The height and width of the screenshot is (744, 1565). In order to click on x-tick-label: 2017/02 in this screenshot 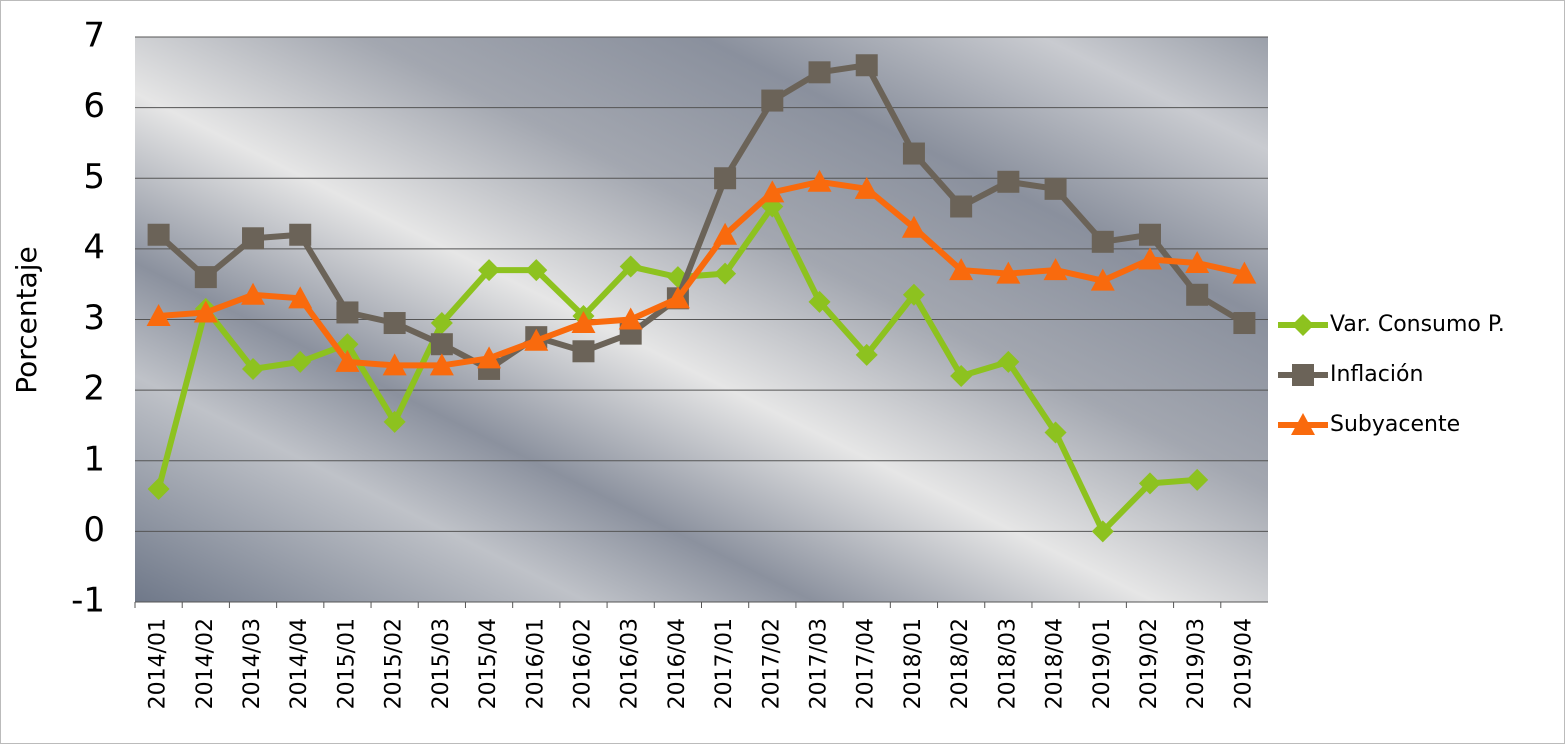, I will do `click(771, 663)`.